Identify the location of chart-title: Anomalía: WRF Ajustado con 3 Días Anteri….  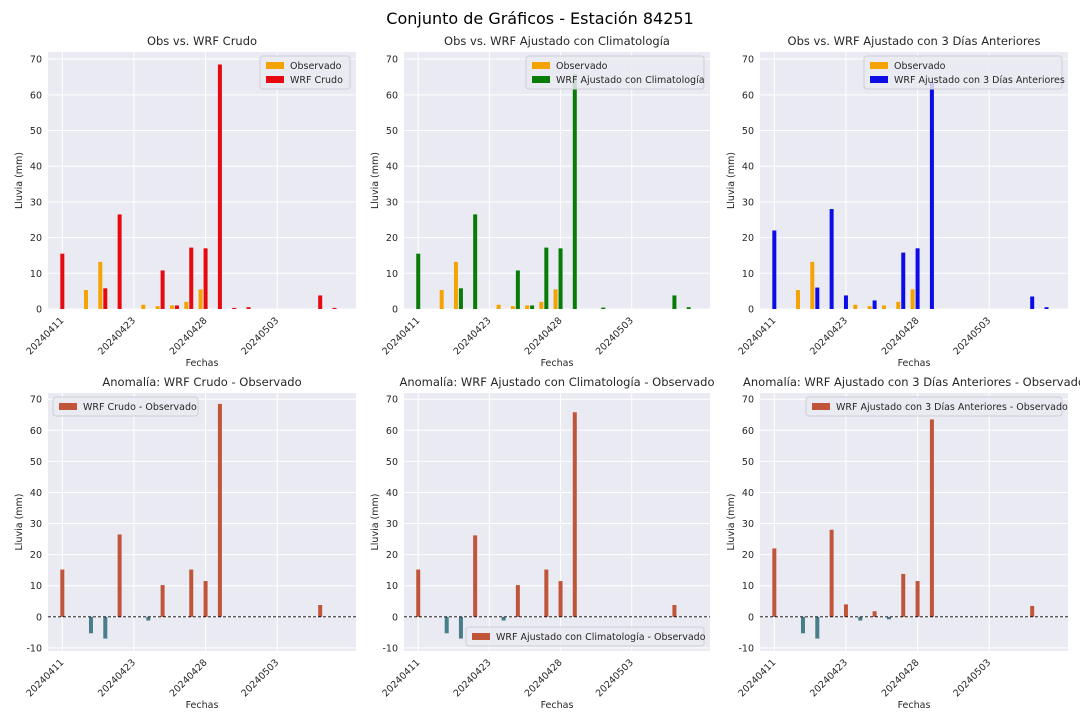
(911, 382).